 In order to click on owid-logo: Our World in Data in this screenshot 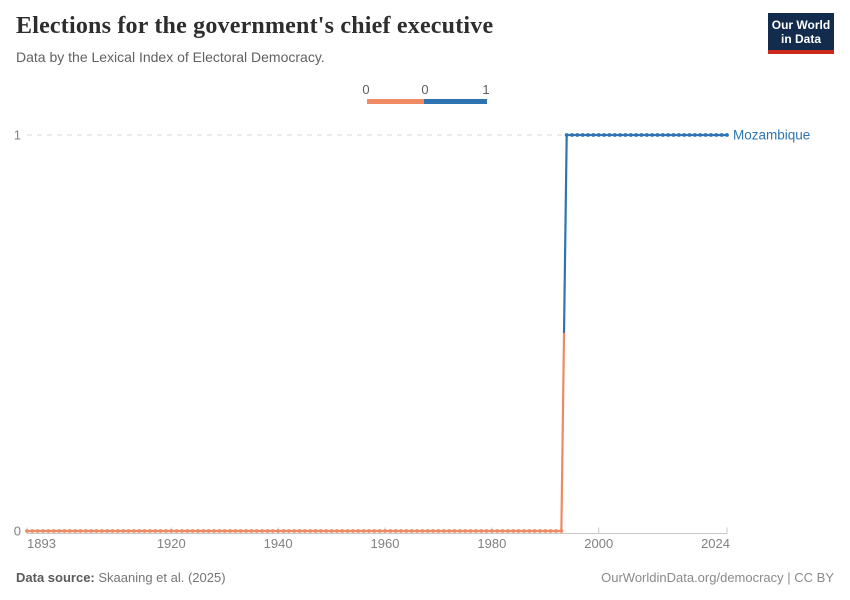, I will do `click(801, 33)`.